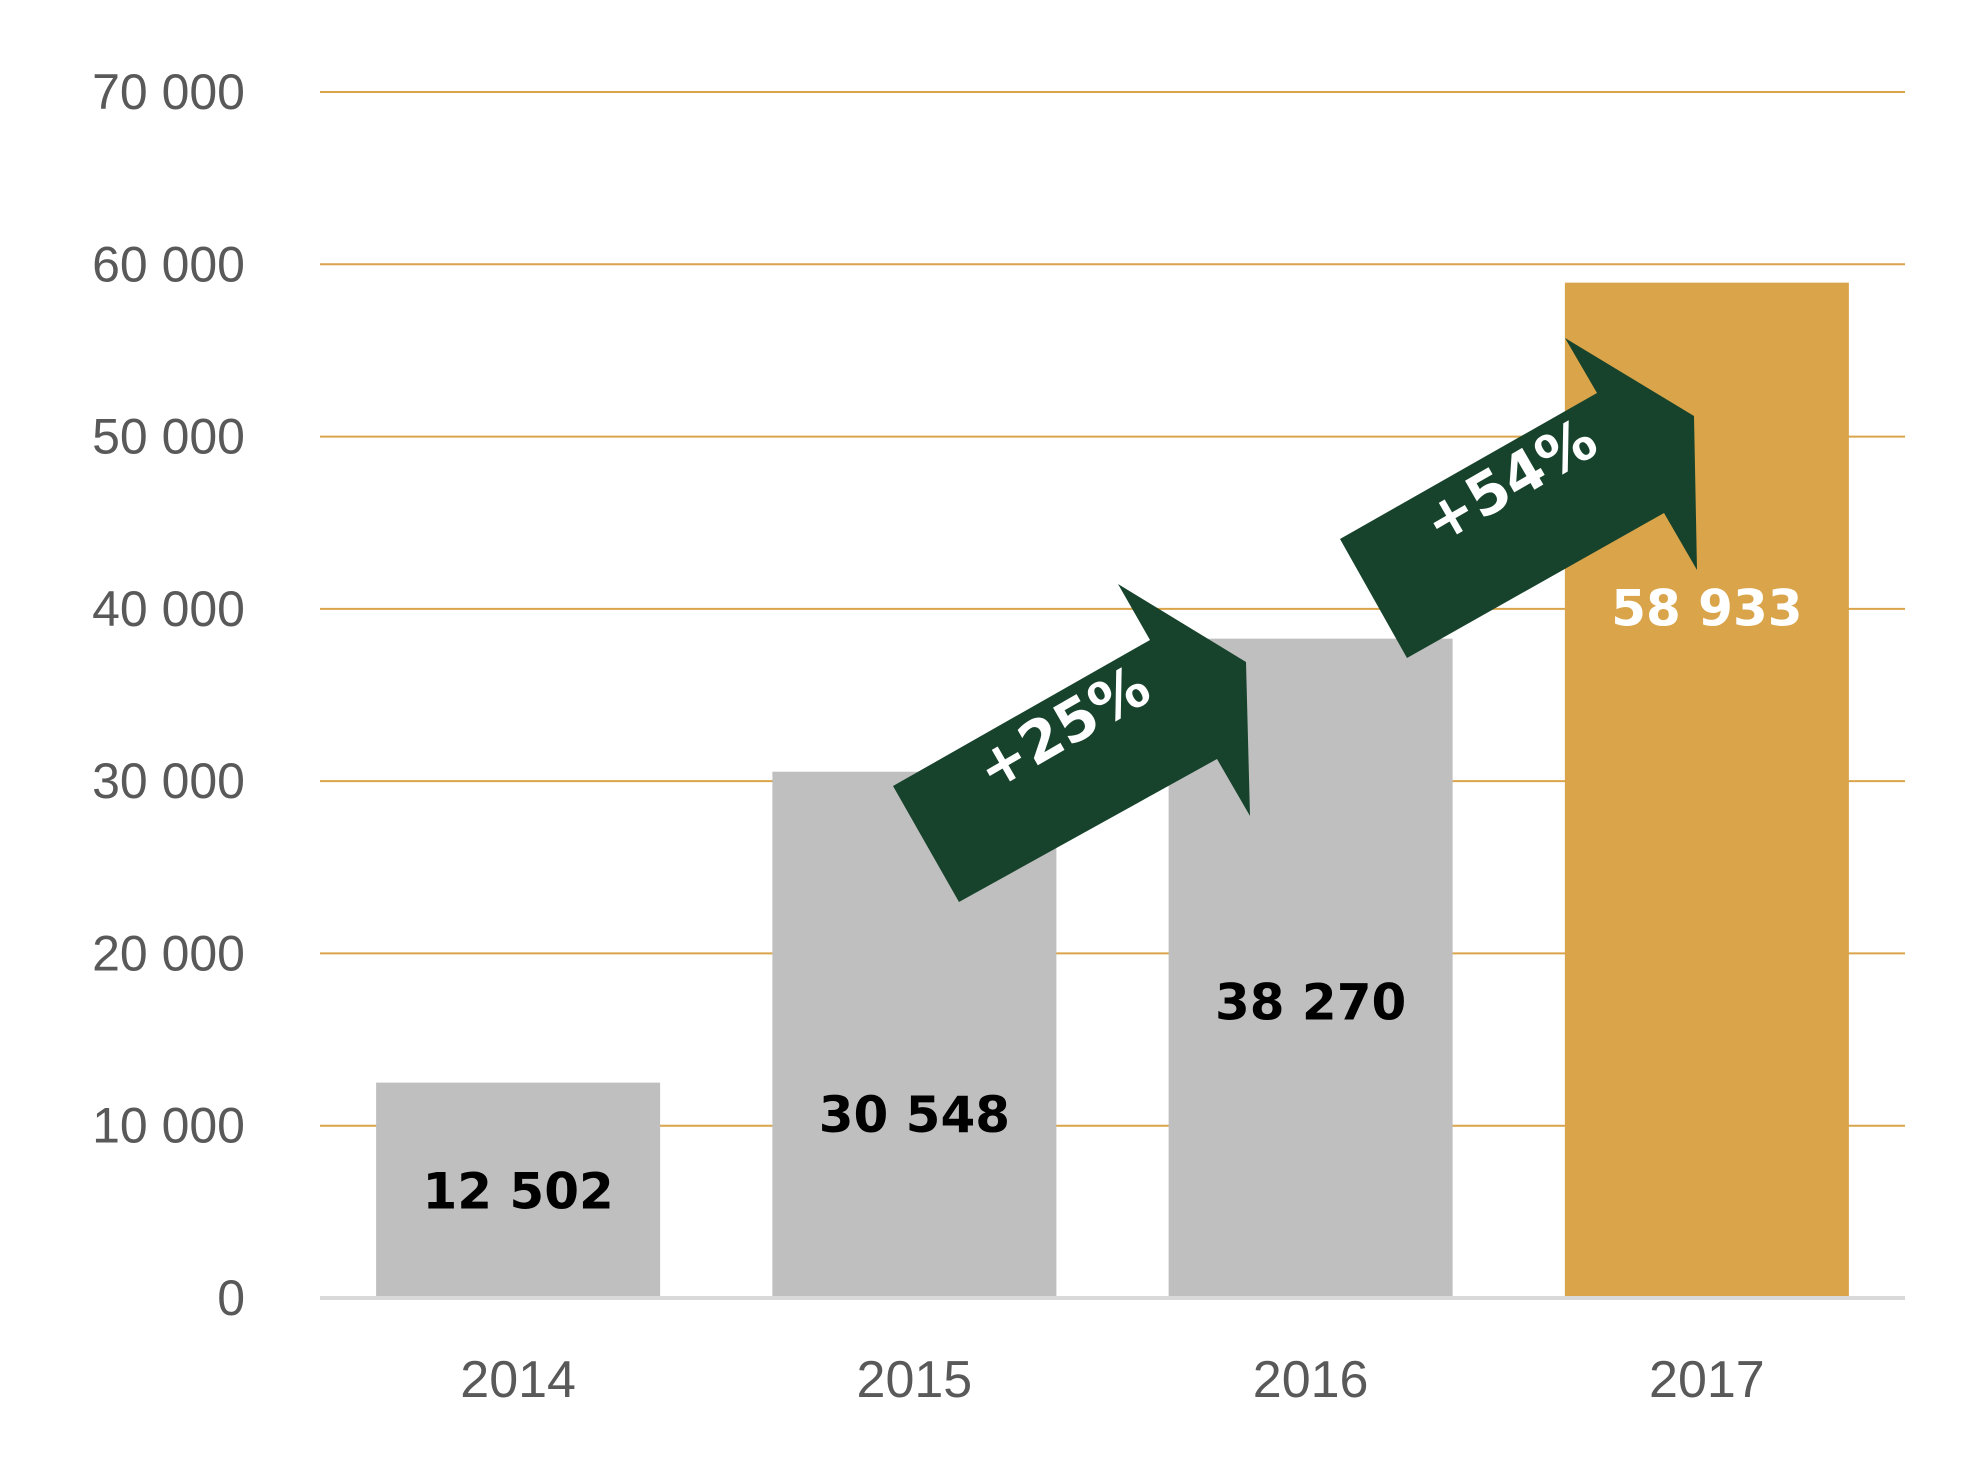 This screenshot has width=1980, height=1460. I want to click on y-tick-label: 30 000, so click(168, 781).